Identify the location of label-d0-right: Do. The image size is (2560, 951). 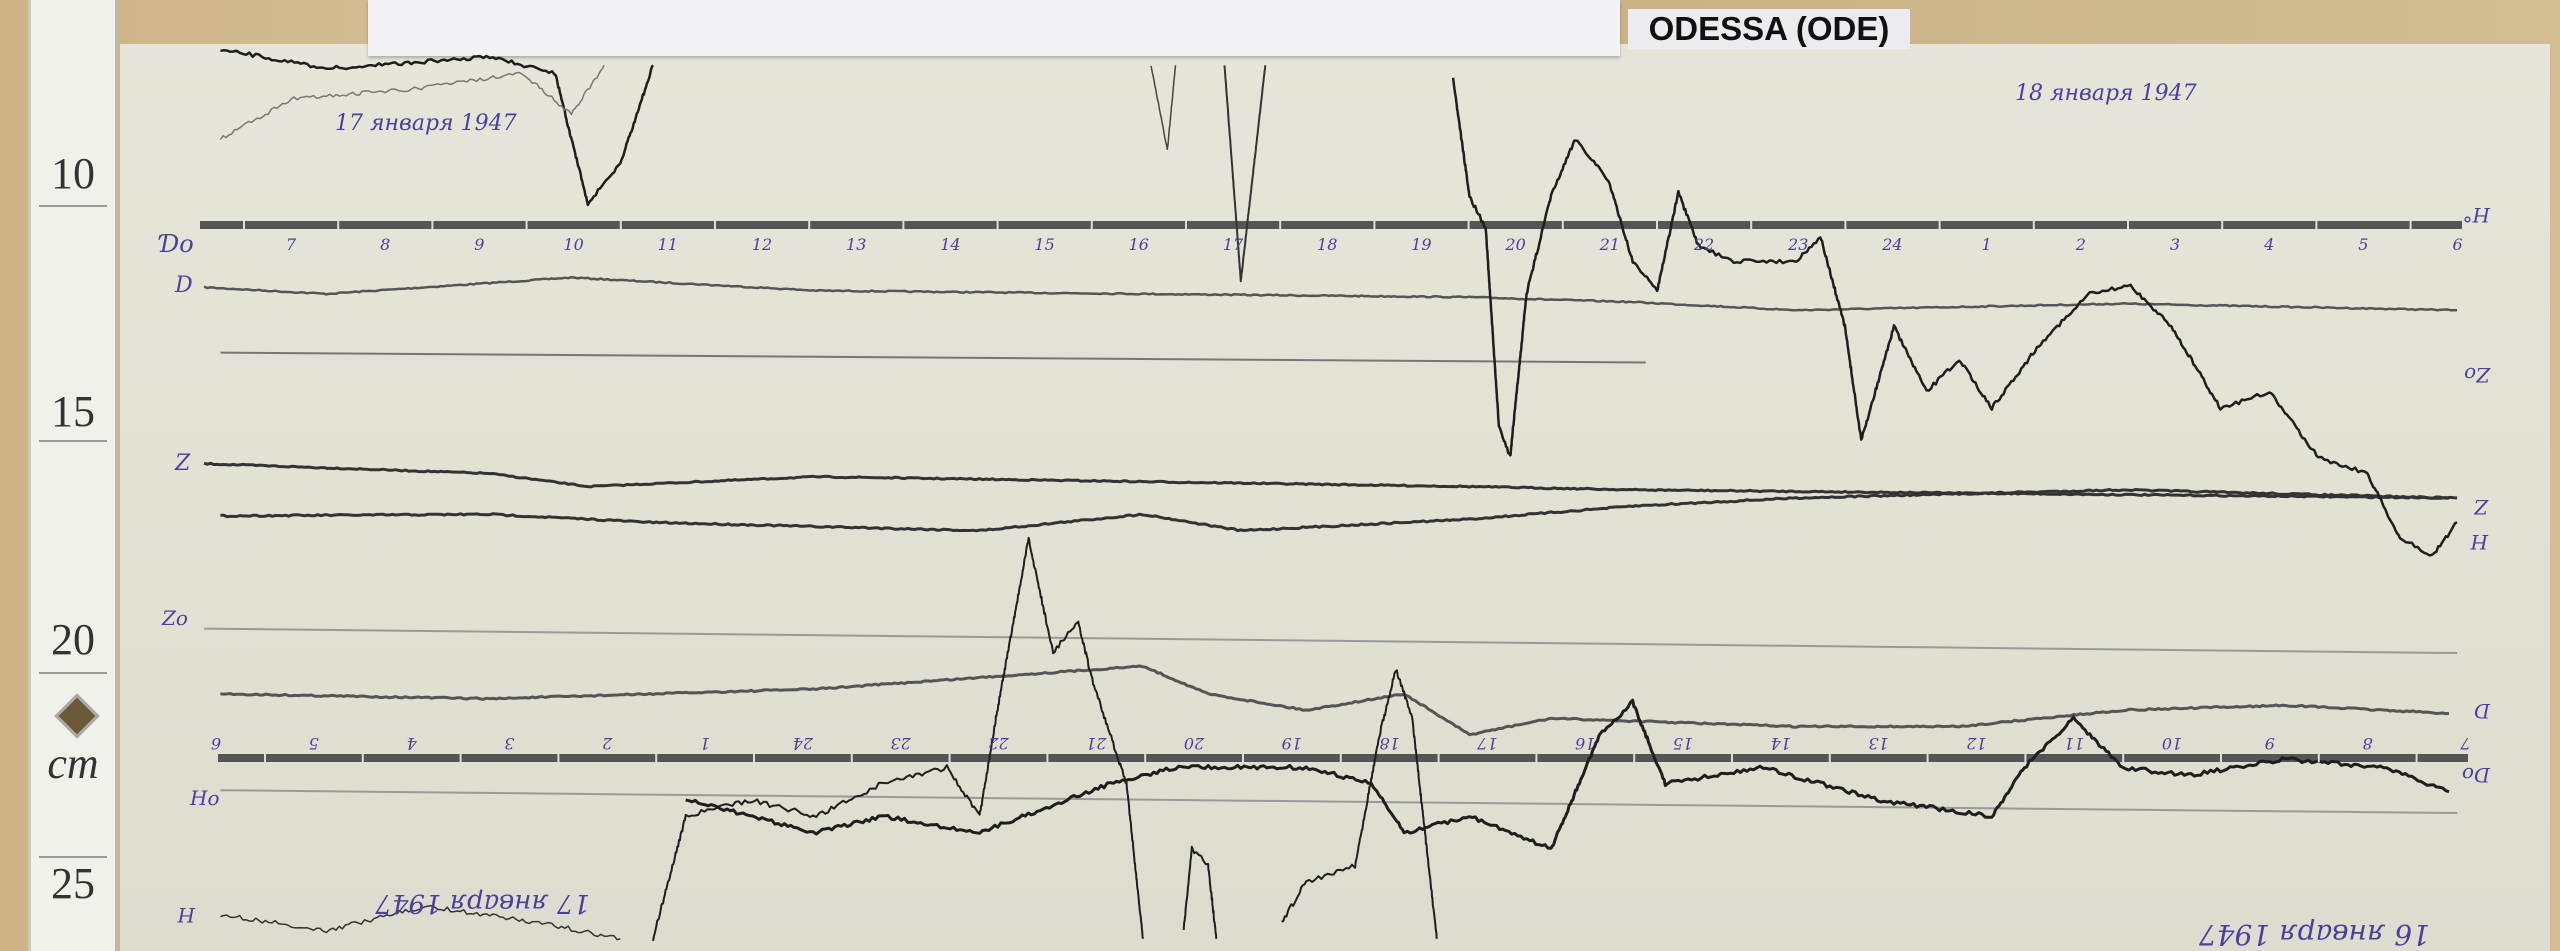
(2476, 775).